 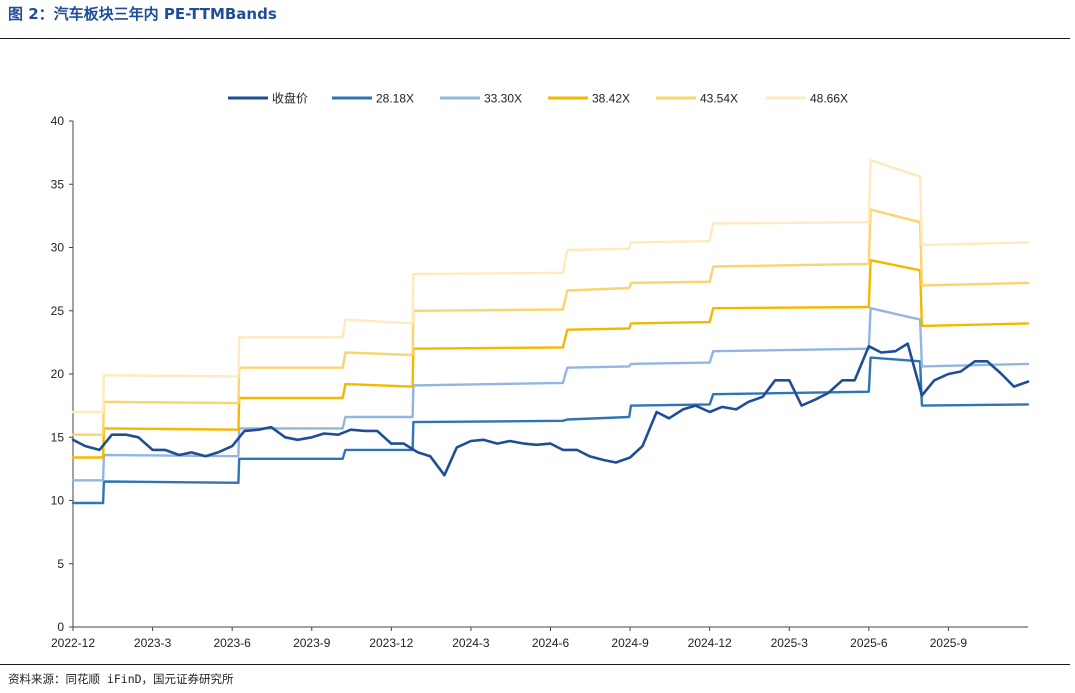 I want to click on y-tick-label: 20, so click(x=58, y=374).